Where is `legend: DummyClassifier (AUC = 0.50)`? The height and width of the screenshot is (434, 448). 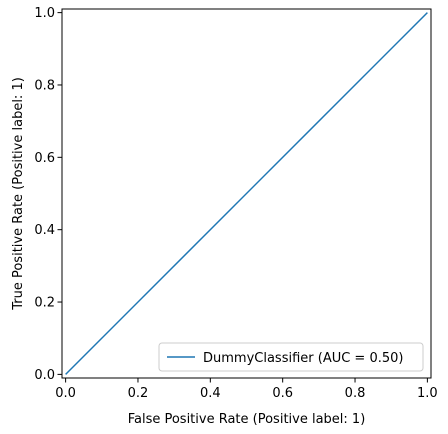
legend: DummyClassifier (AUC = 0.50) is located at coordinates (291, 357).